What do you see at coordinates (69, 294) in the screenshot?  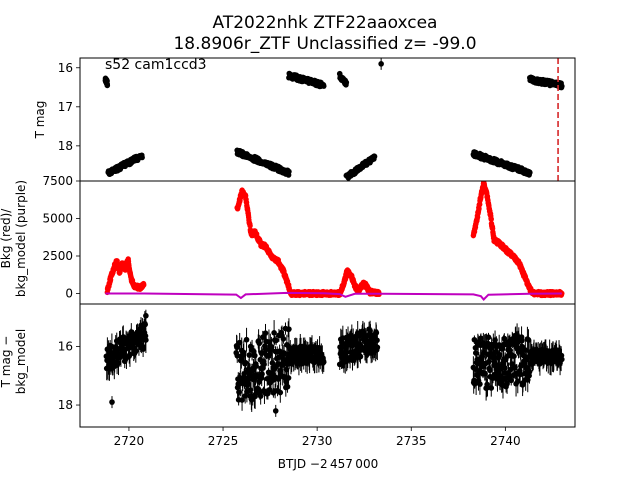 I see `y-tick-label: 0` at bounding box center [69, 294].